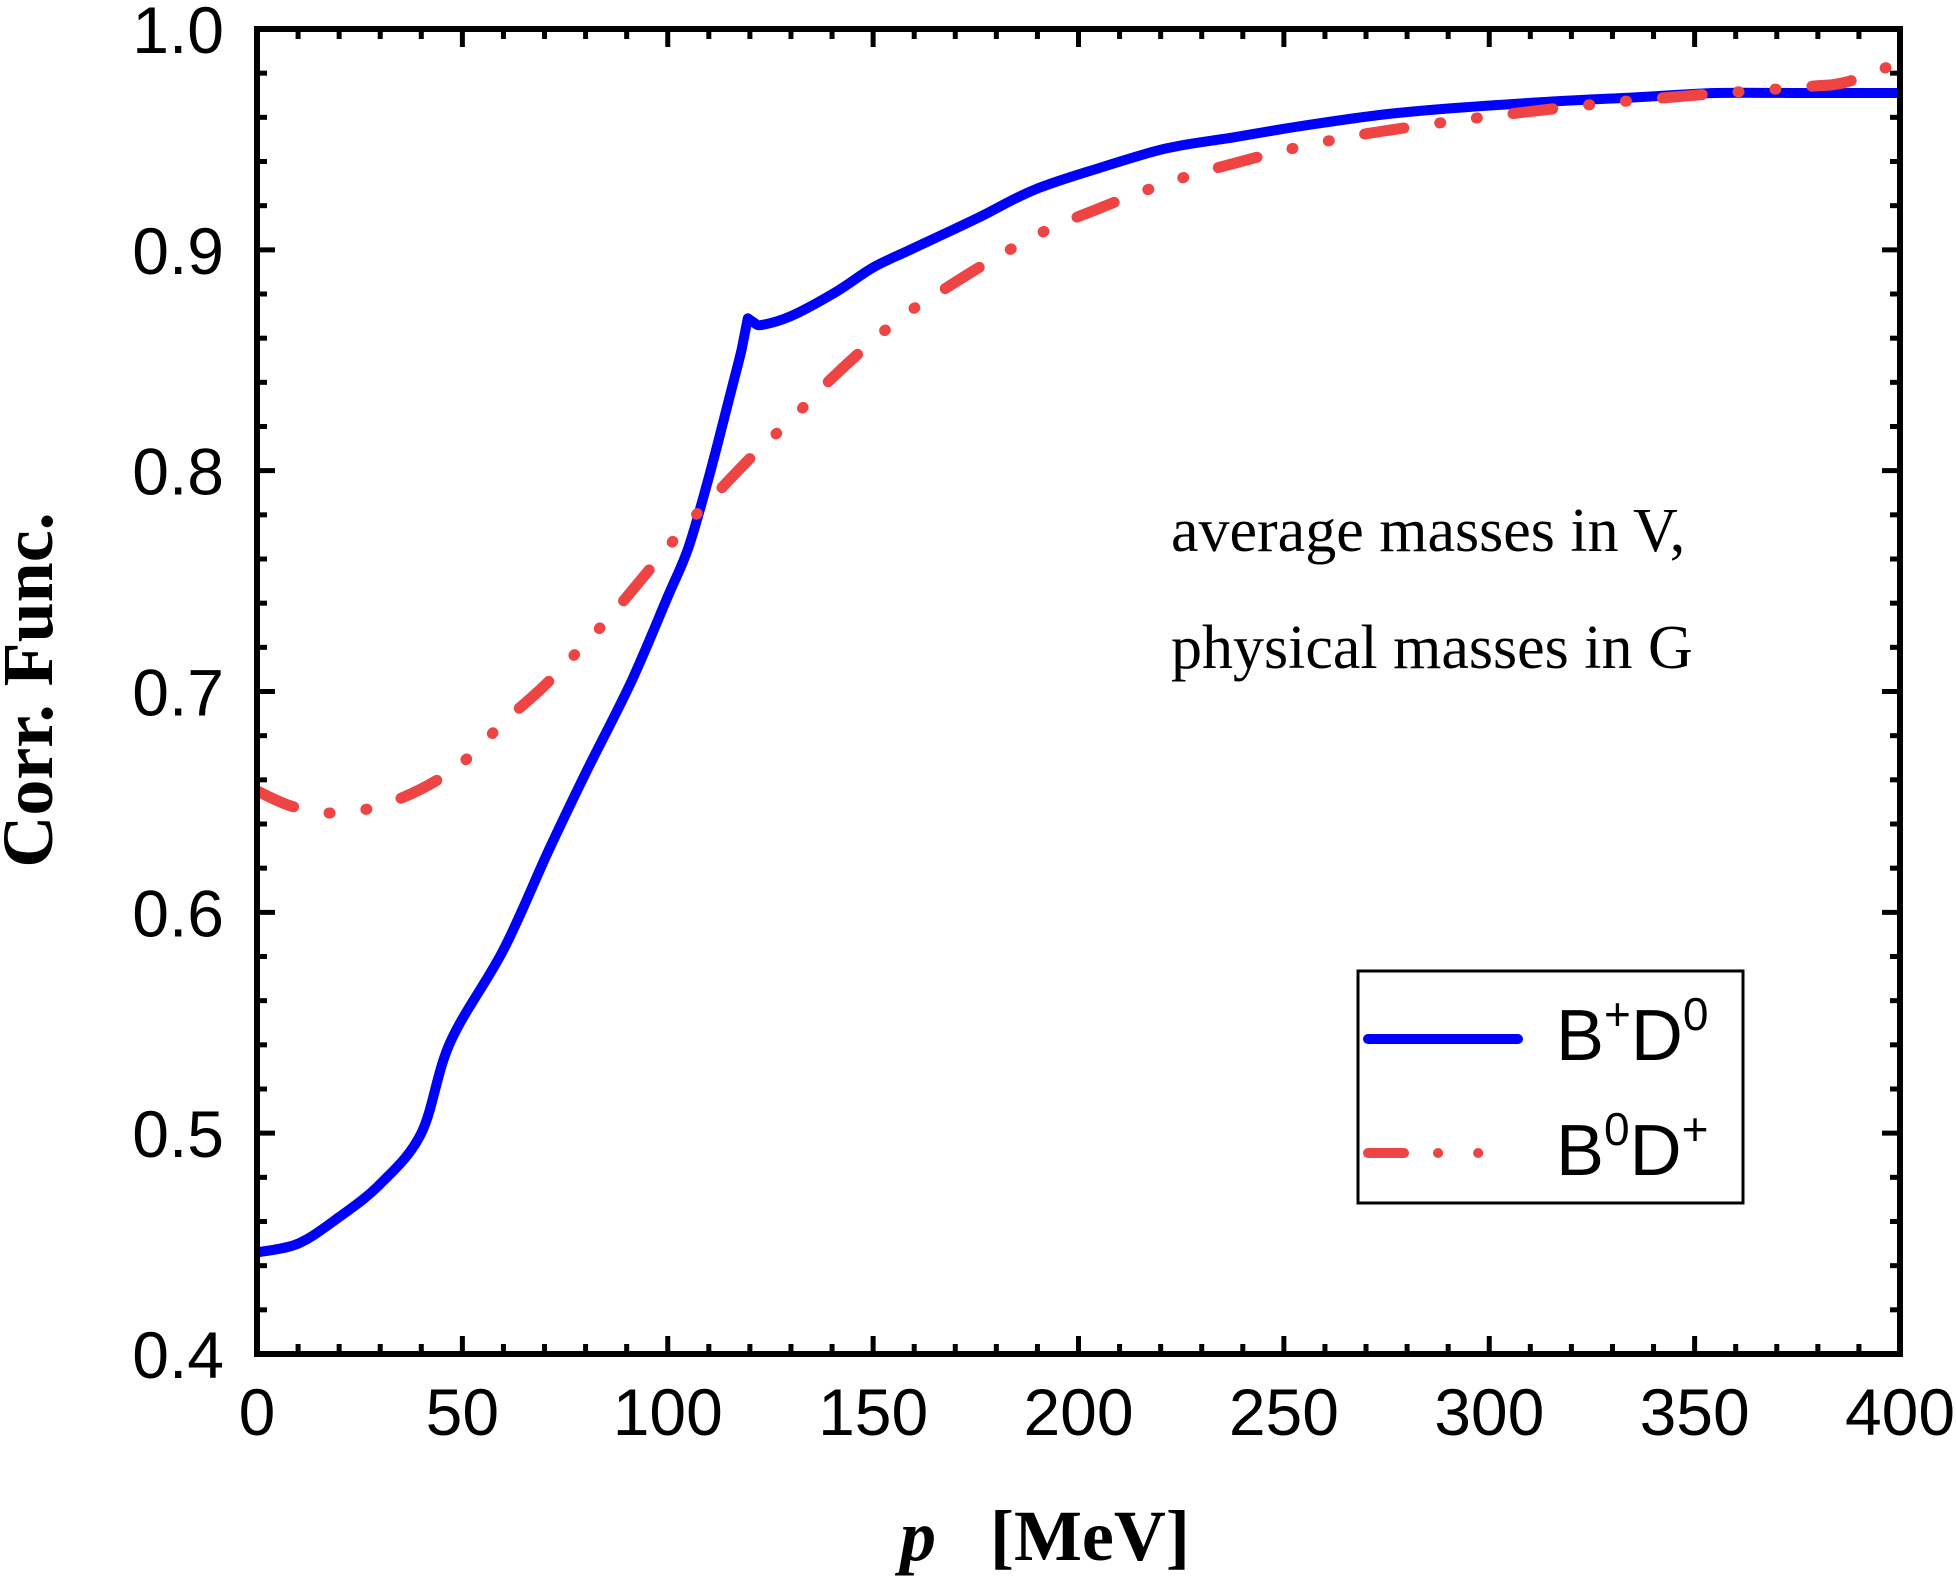 Image resolution: width=1956 pixels, height=1578 pixels. I want to click on y-tick-label: 0.6, so click(178, 913).